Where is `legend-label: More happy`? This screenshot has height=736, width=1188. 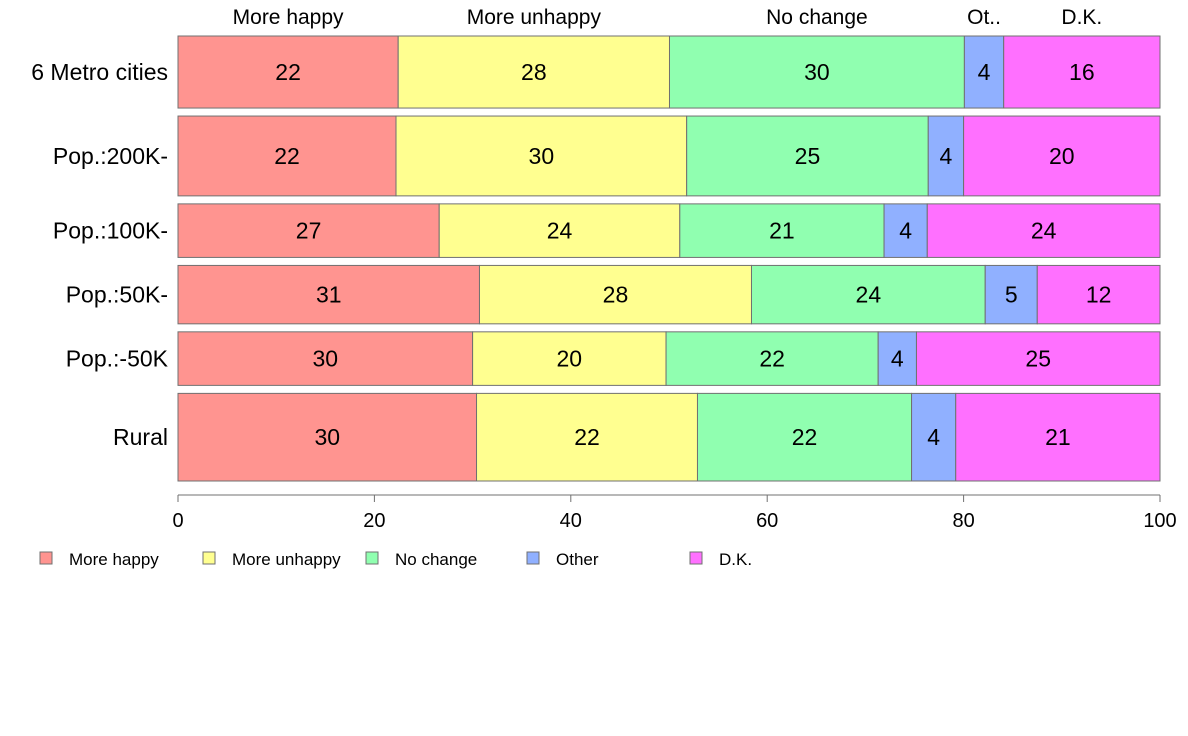 legend-label: More happy is located at coordinates (114, 559).